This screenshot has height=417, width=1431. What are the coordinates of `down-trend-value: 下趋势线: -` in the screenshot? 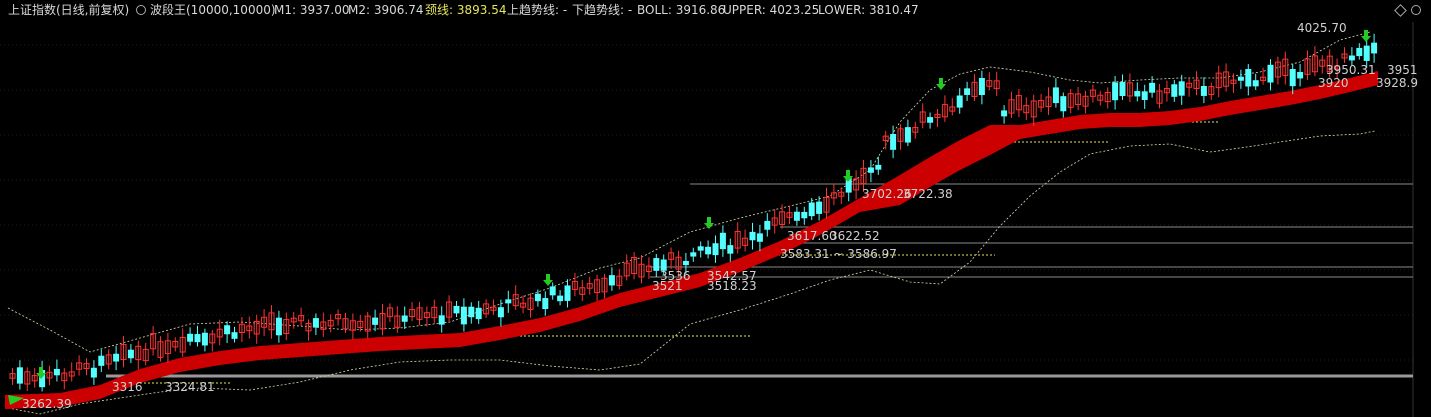 It's located at (602, 10).